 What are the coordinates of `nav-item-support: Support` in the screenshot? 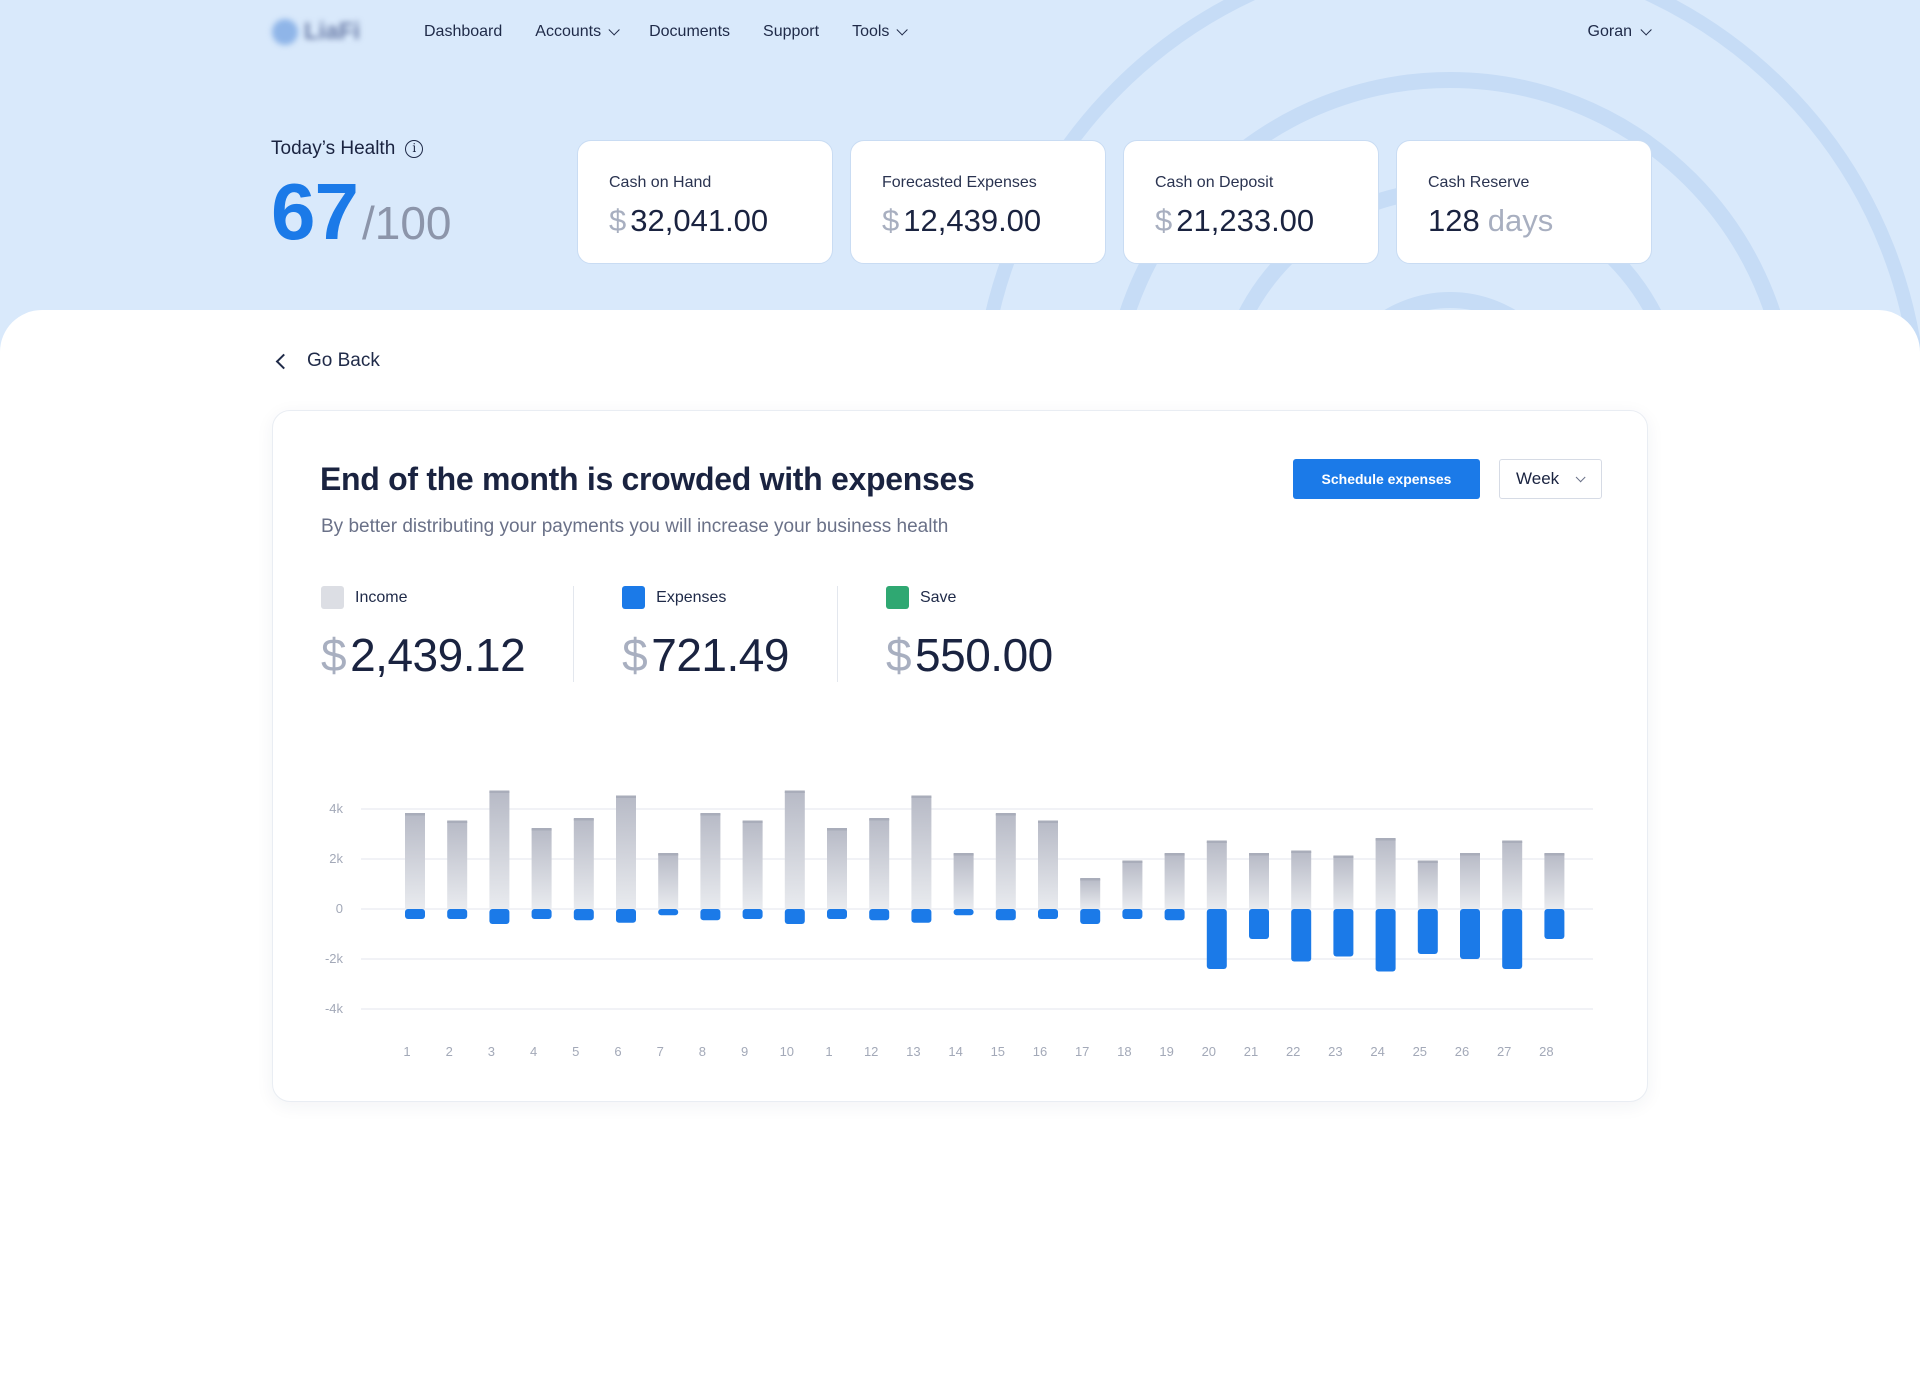 It's located at (791, 32).